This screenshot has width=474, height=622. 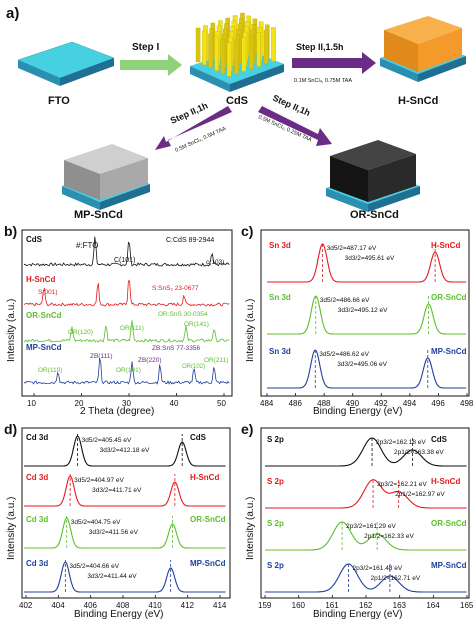 What do you see at coordinates (402, 484) in the screenshot?
I see `xps-e-peak1-label: 2p3/2=162.21 eV` at bounding box center [402, 484].